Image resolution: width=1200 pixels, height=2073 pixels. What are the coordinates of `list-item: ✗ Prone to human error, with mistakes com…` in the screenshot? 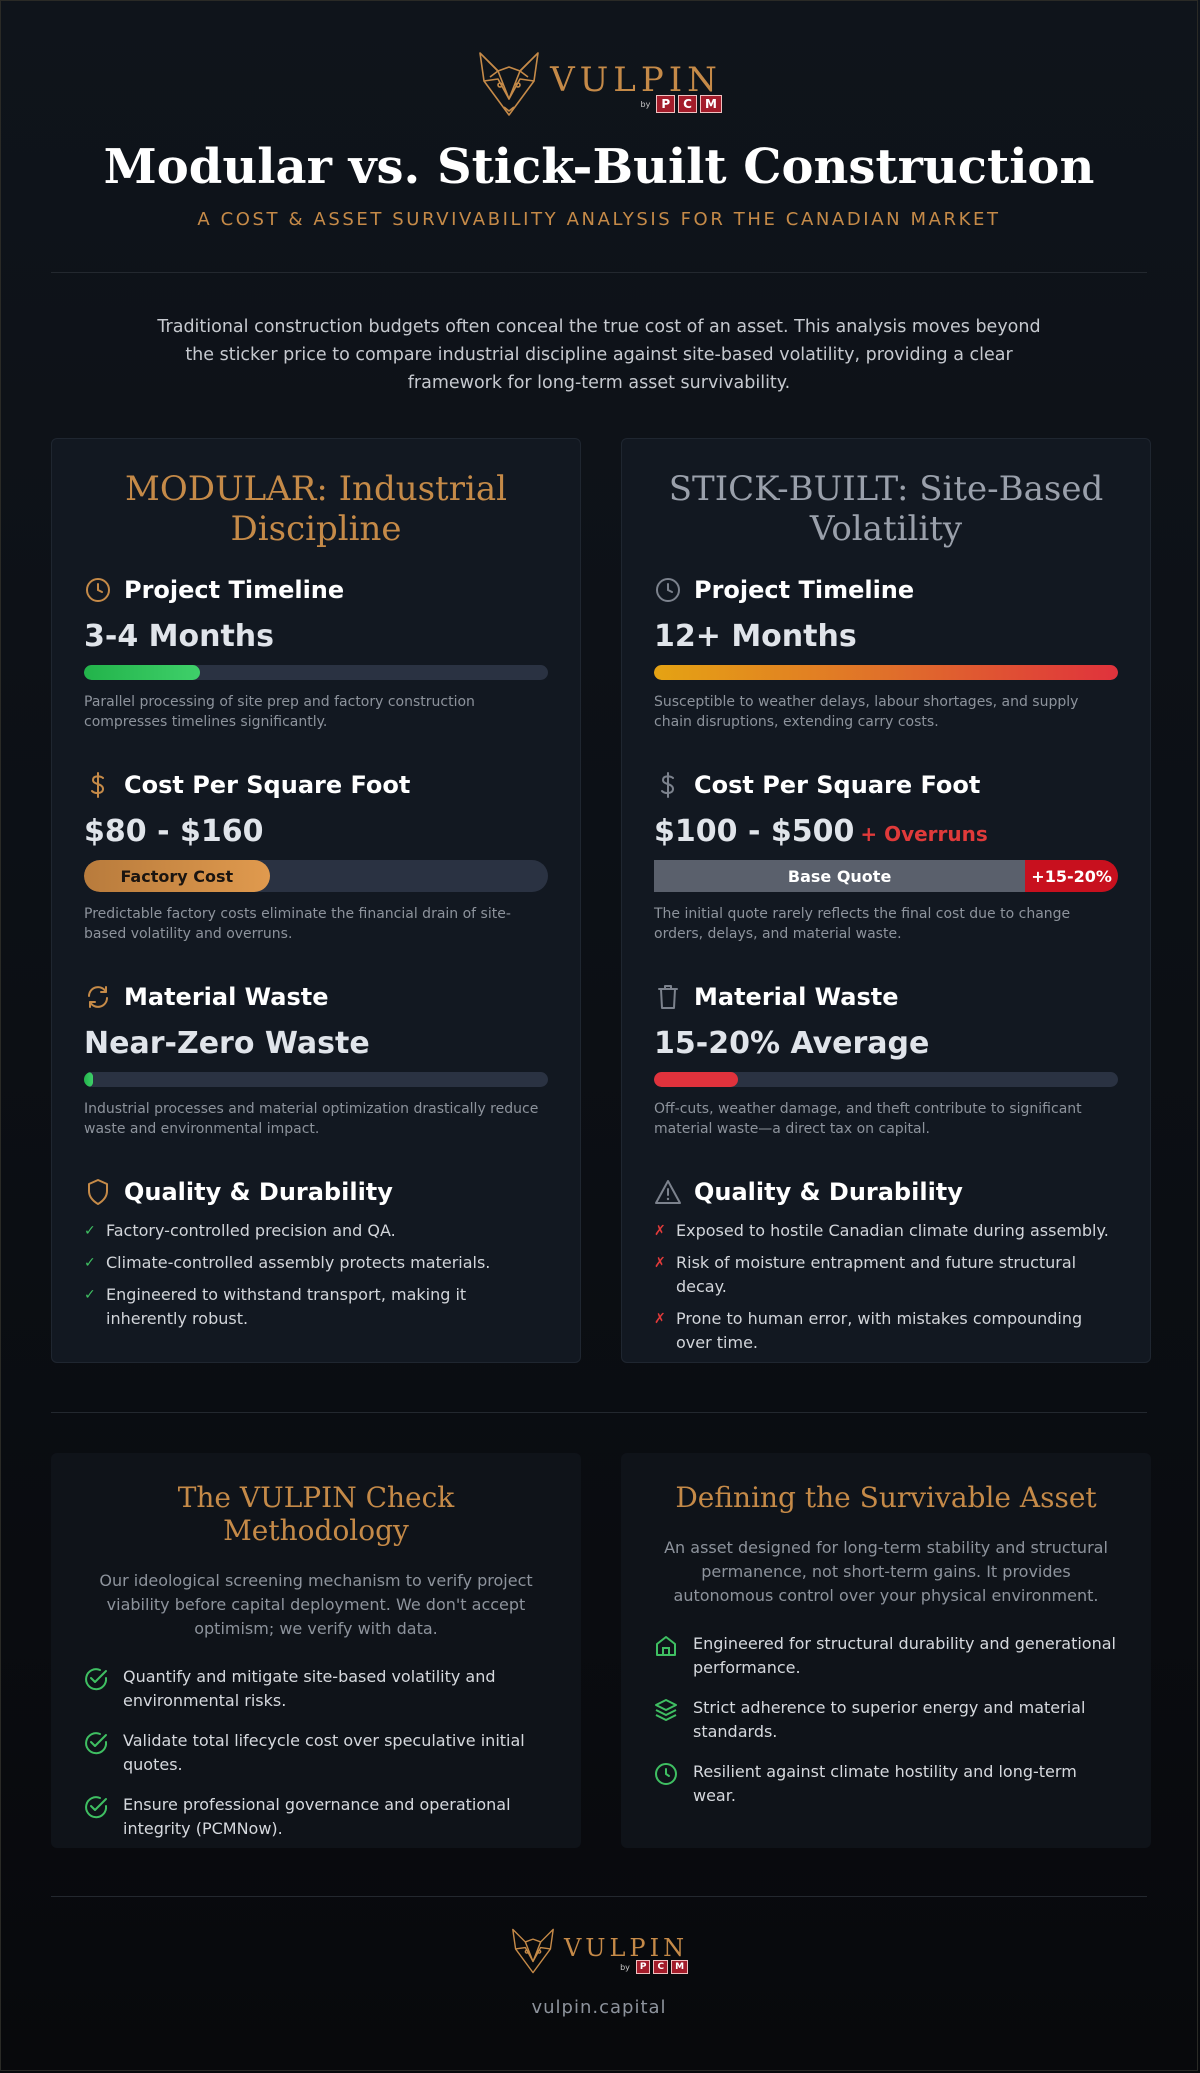 It's located at (886, 1331).